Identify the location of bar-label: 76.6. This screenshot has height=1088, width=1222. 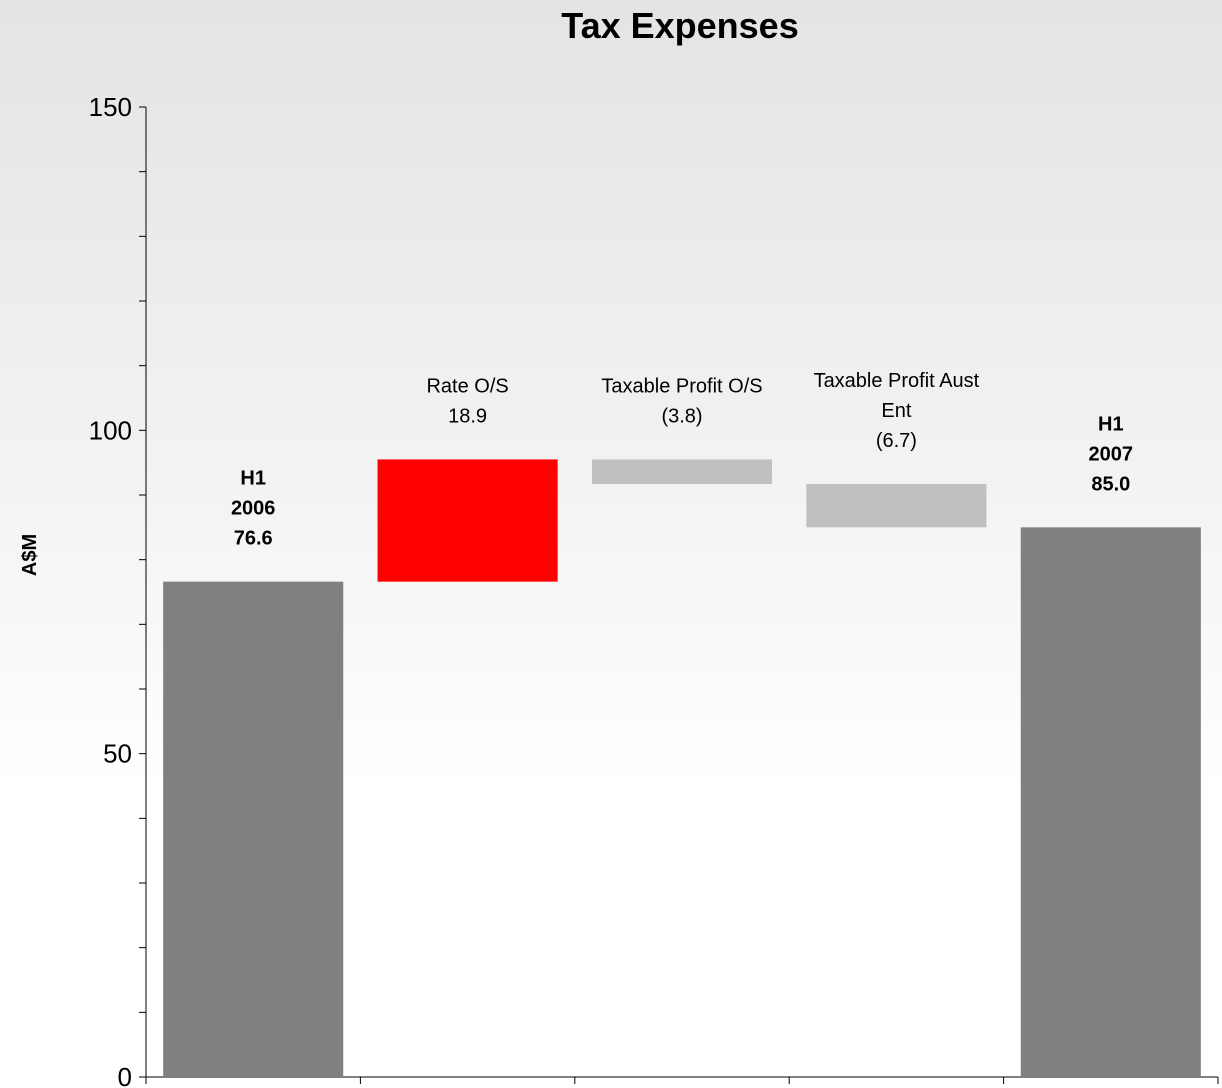
(253, 539).